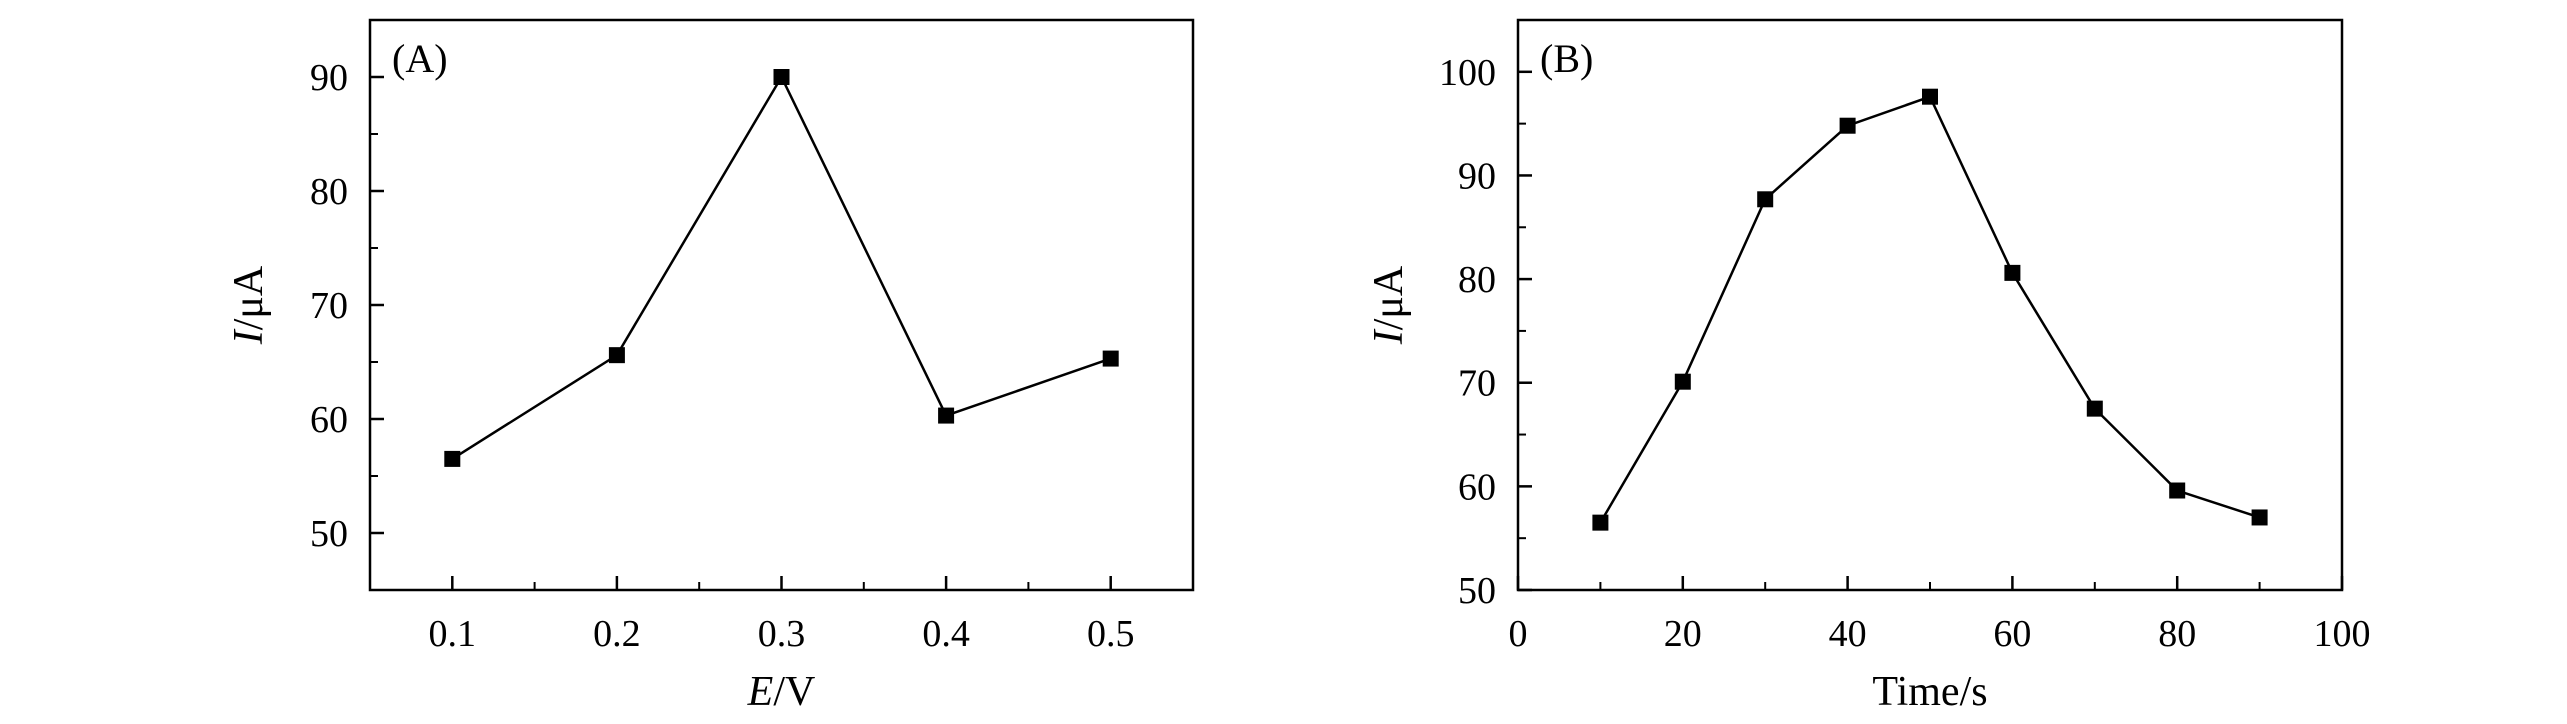  I want to click on x-axis-title: E/V, so click(781, 692).